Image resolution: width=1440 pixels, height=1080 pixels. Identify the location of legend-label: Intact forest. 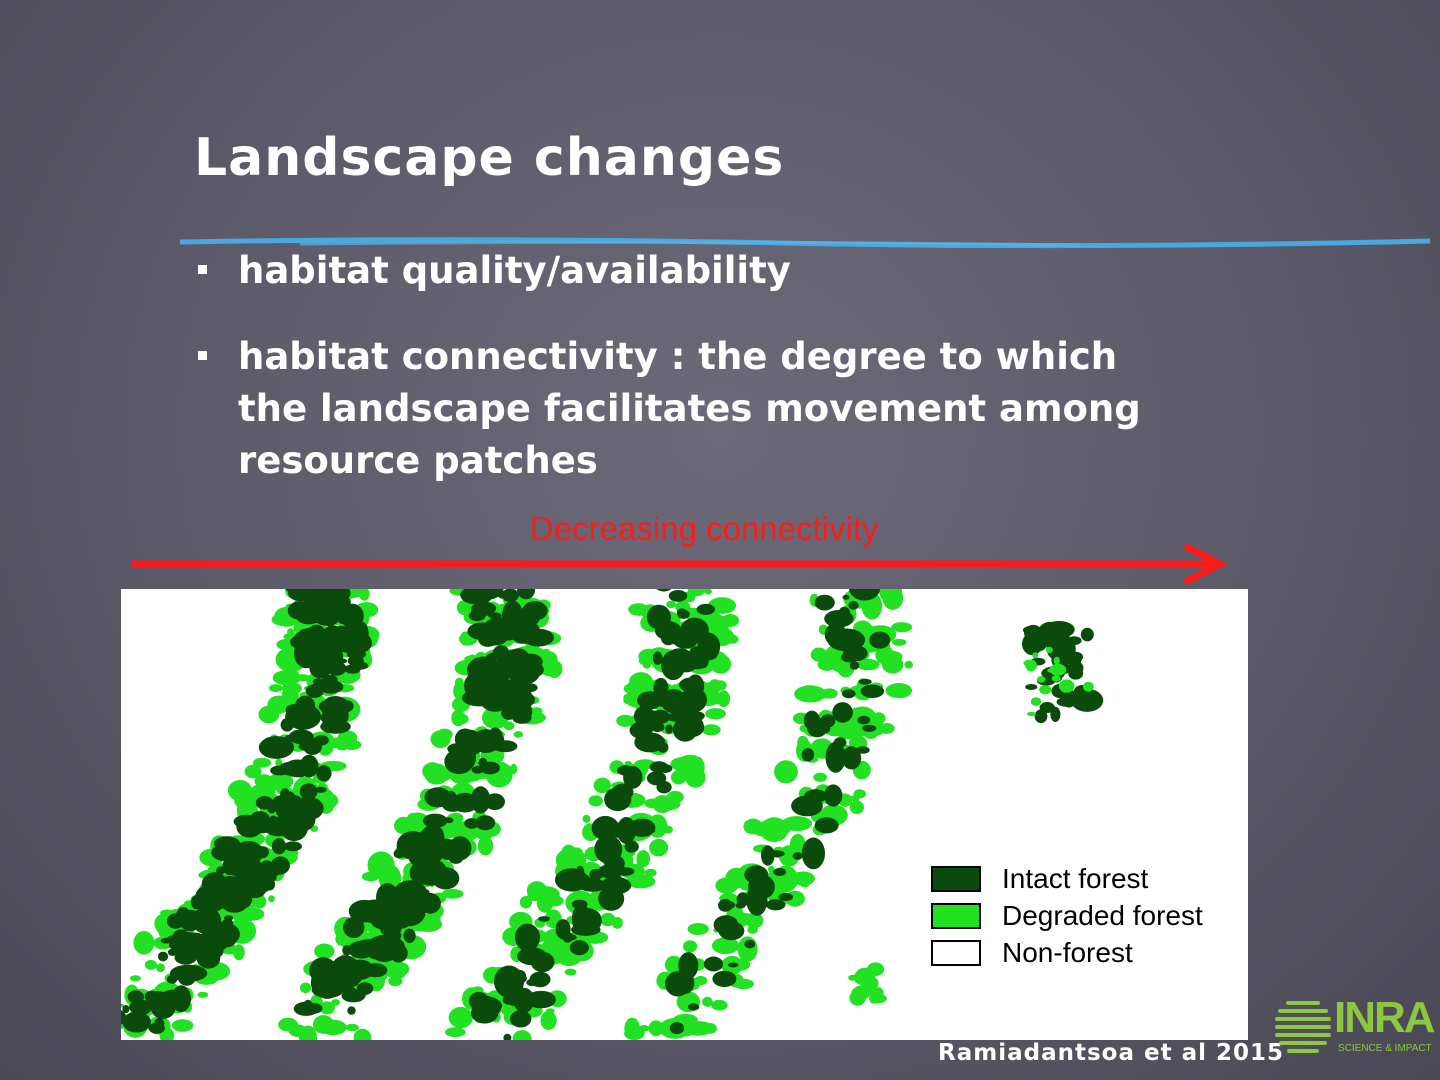
(1075, 878).